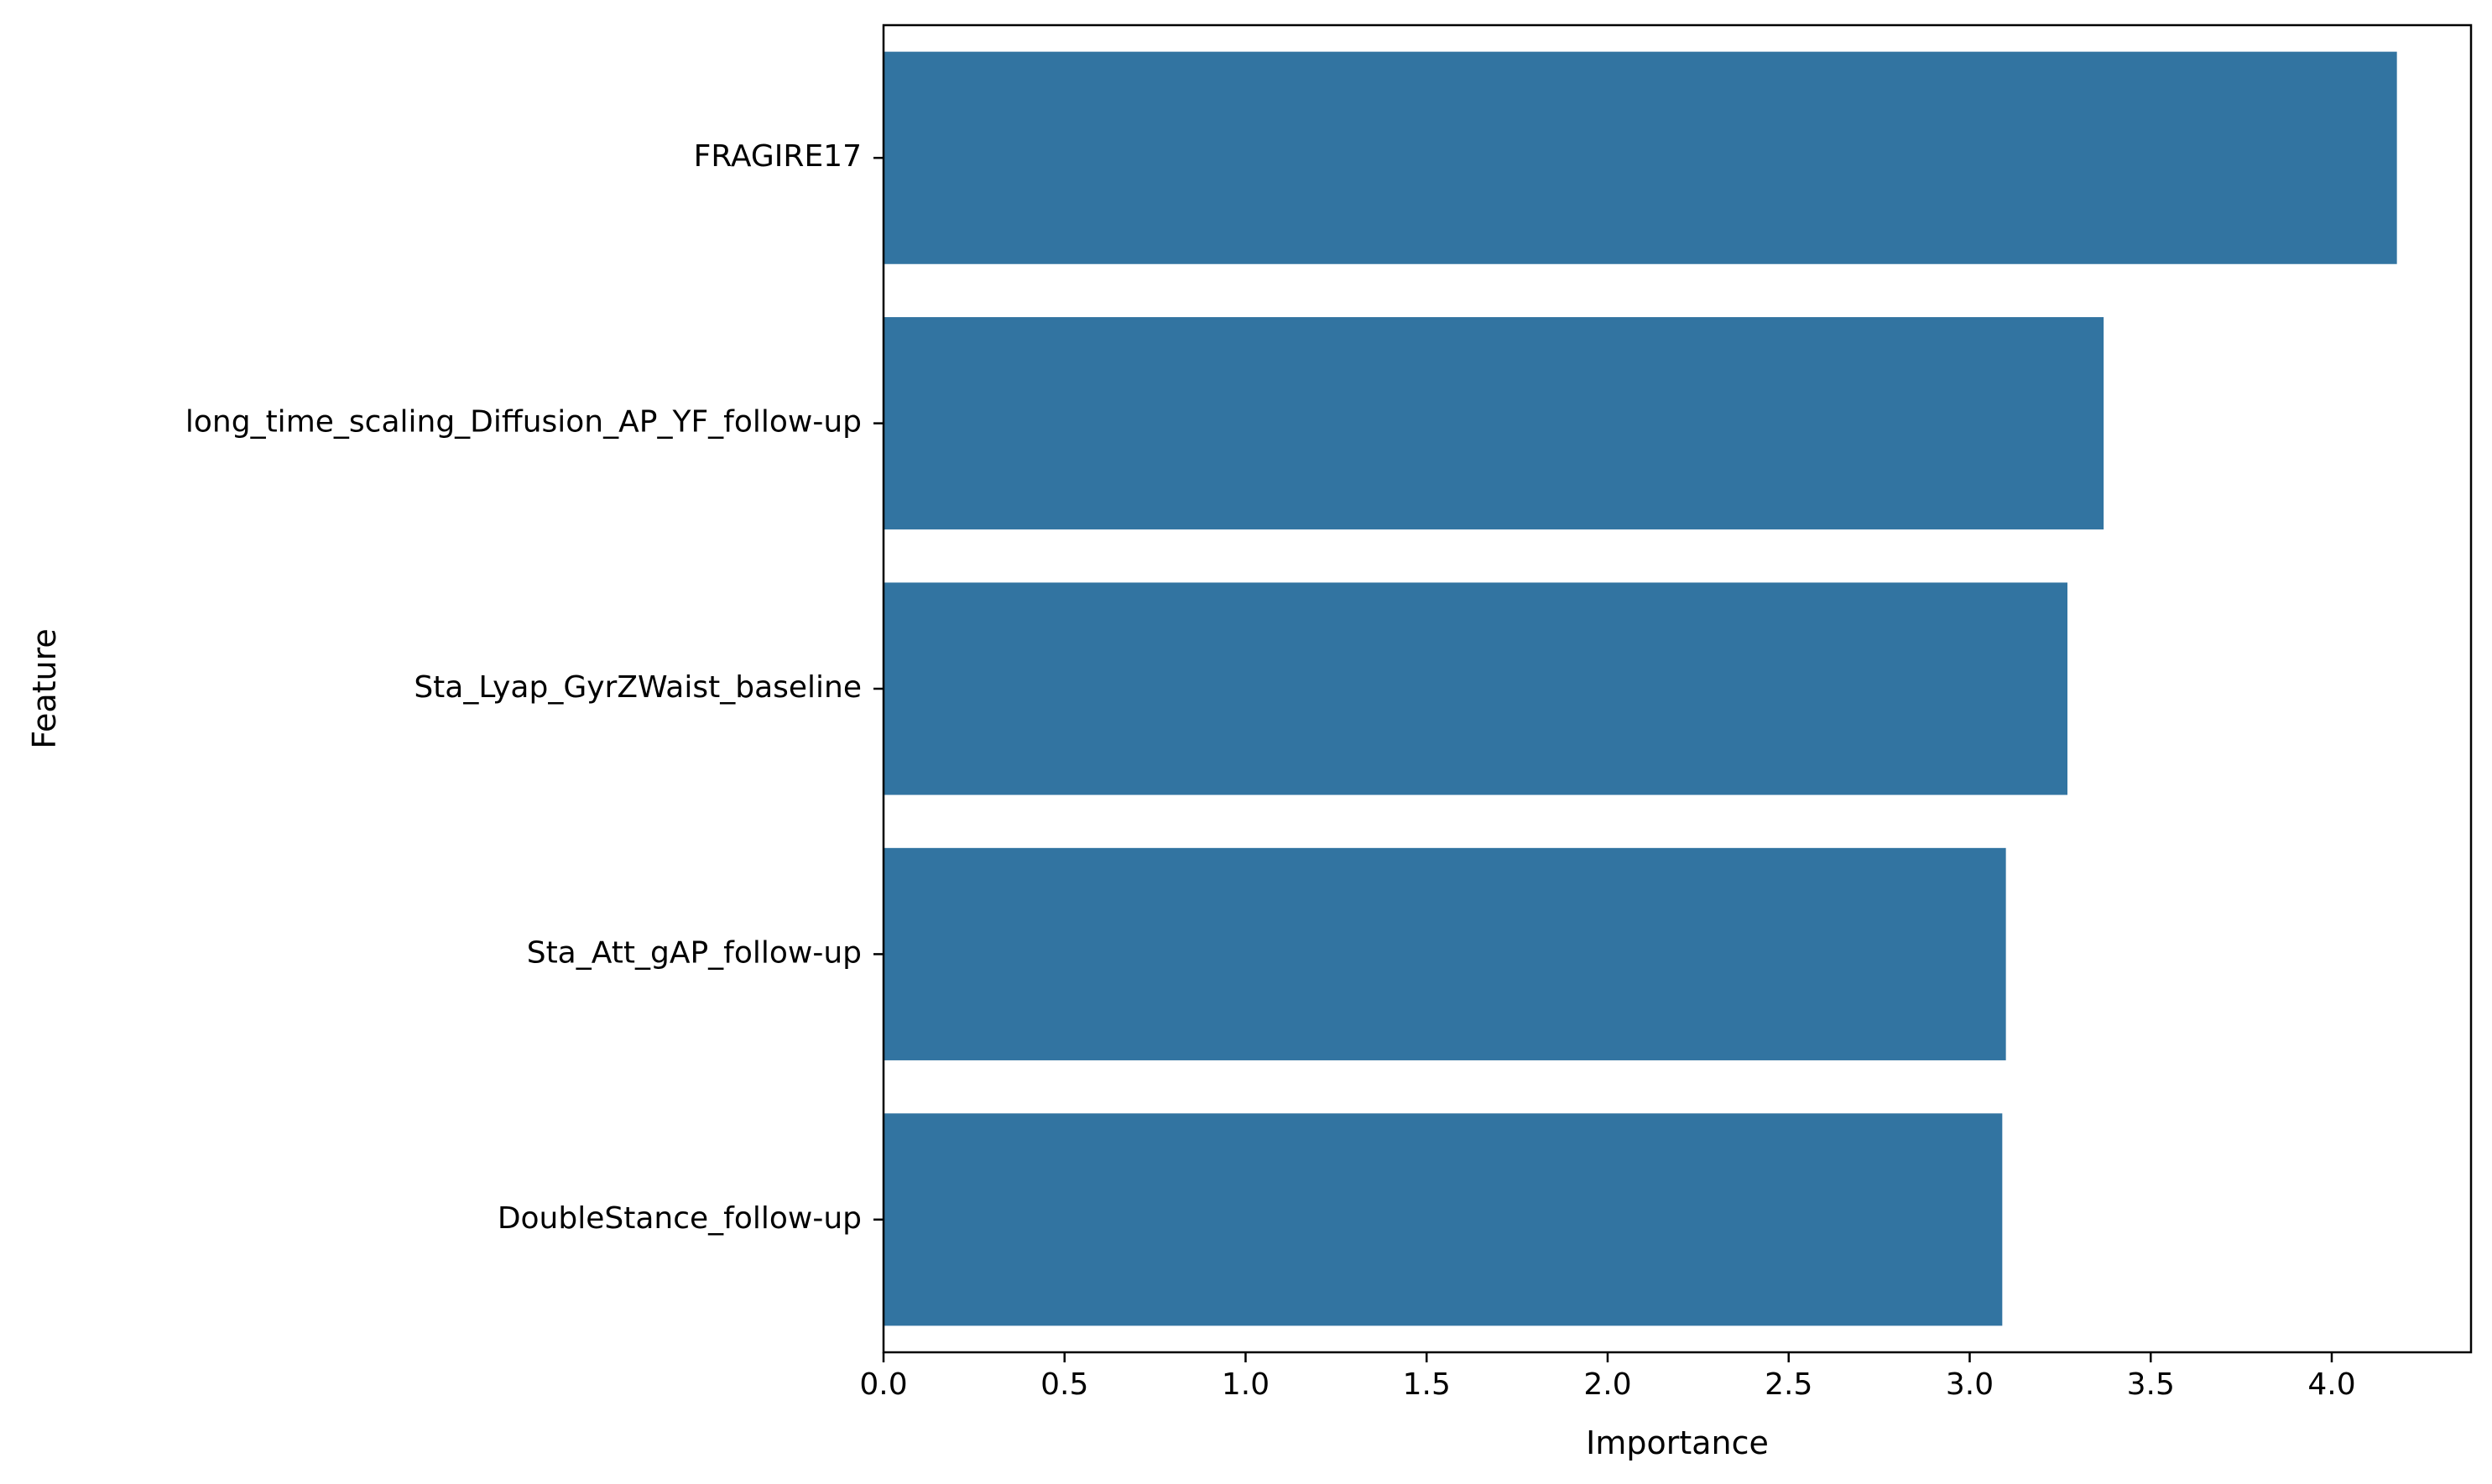 This screenshot has width=2492, height=1484. I want to click on x-axis-title: Importance, so click(1678, 1442).